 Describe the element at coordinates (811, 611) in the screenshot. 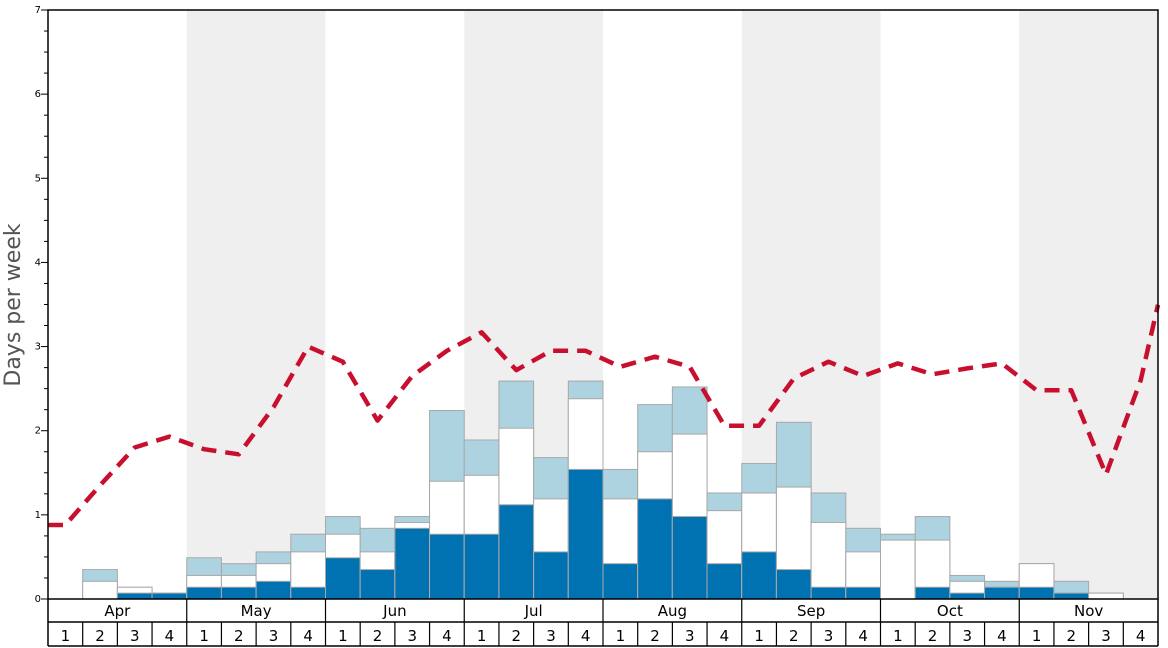

I see `month-label-sep: Sep` at that location.